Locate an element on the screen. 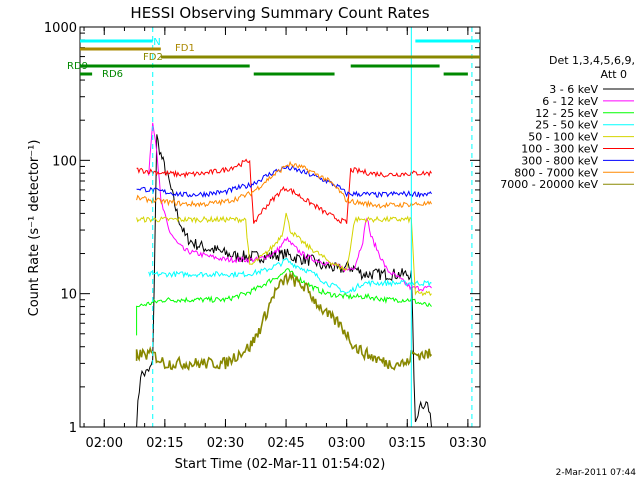 Image resolution: width=640 pixels, height=480 pixels. x-tick-label-6: 03:15 is located at coordinates (407, 443).